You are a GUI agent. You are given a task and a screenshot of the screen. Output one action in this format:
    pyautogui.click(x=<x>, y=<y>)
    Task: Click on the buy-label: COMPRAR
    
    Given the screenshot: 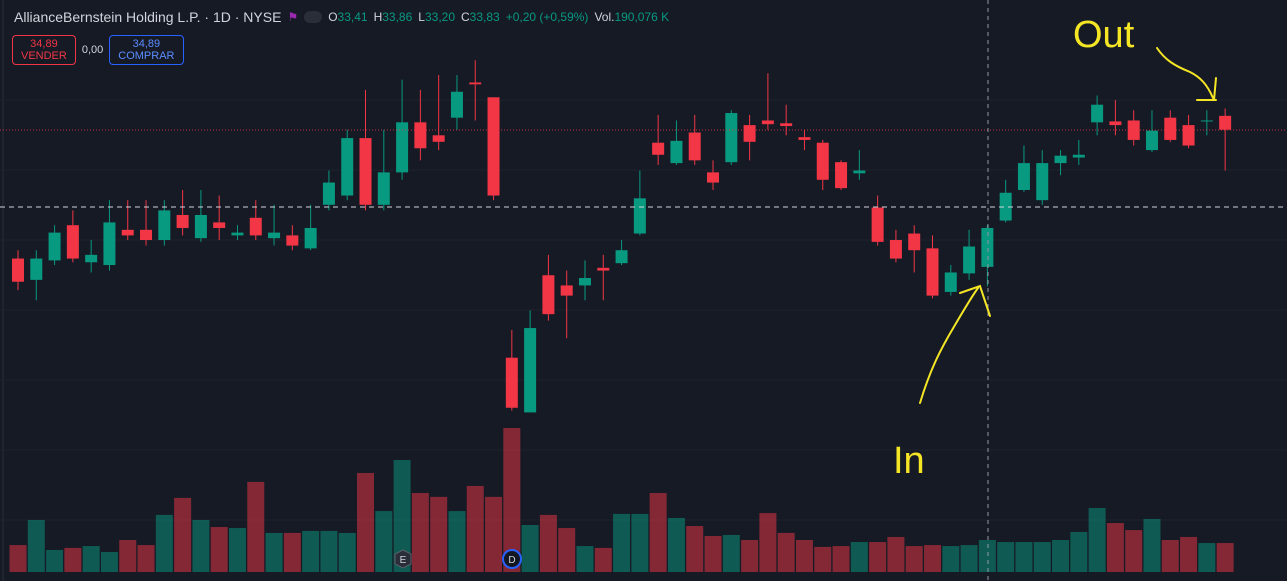 What is the action you would take?
    pyautogui.click(x=146, y=56)
    